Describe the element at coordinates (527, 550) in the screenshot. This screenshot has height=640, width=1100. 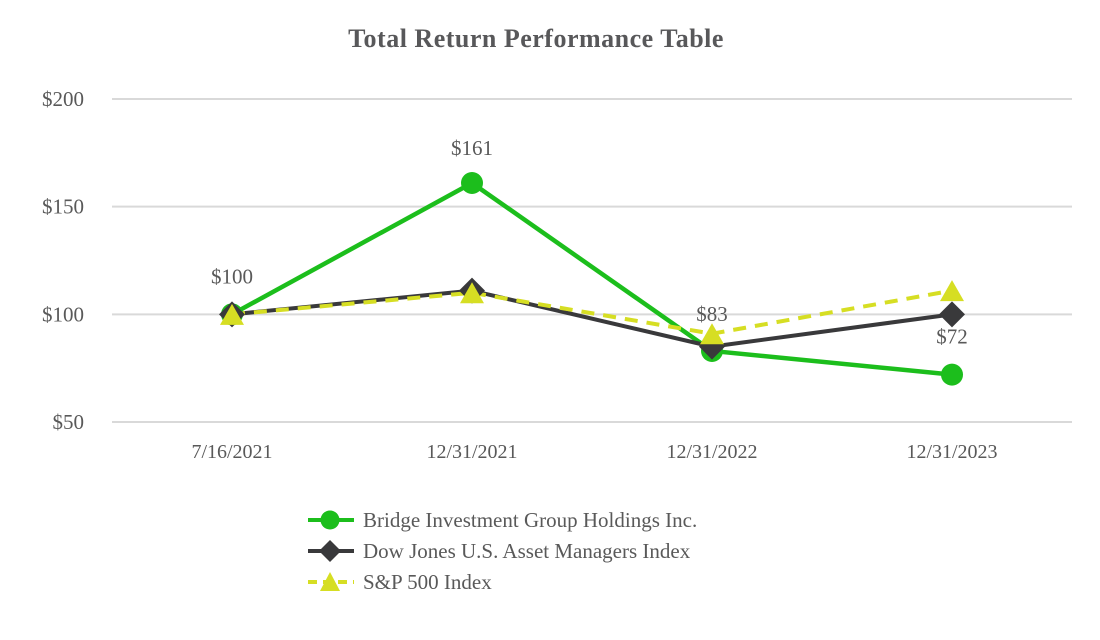
I see `legend-label: Dow Jones U.S. Asset Managers Index` at that location.